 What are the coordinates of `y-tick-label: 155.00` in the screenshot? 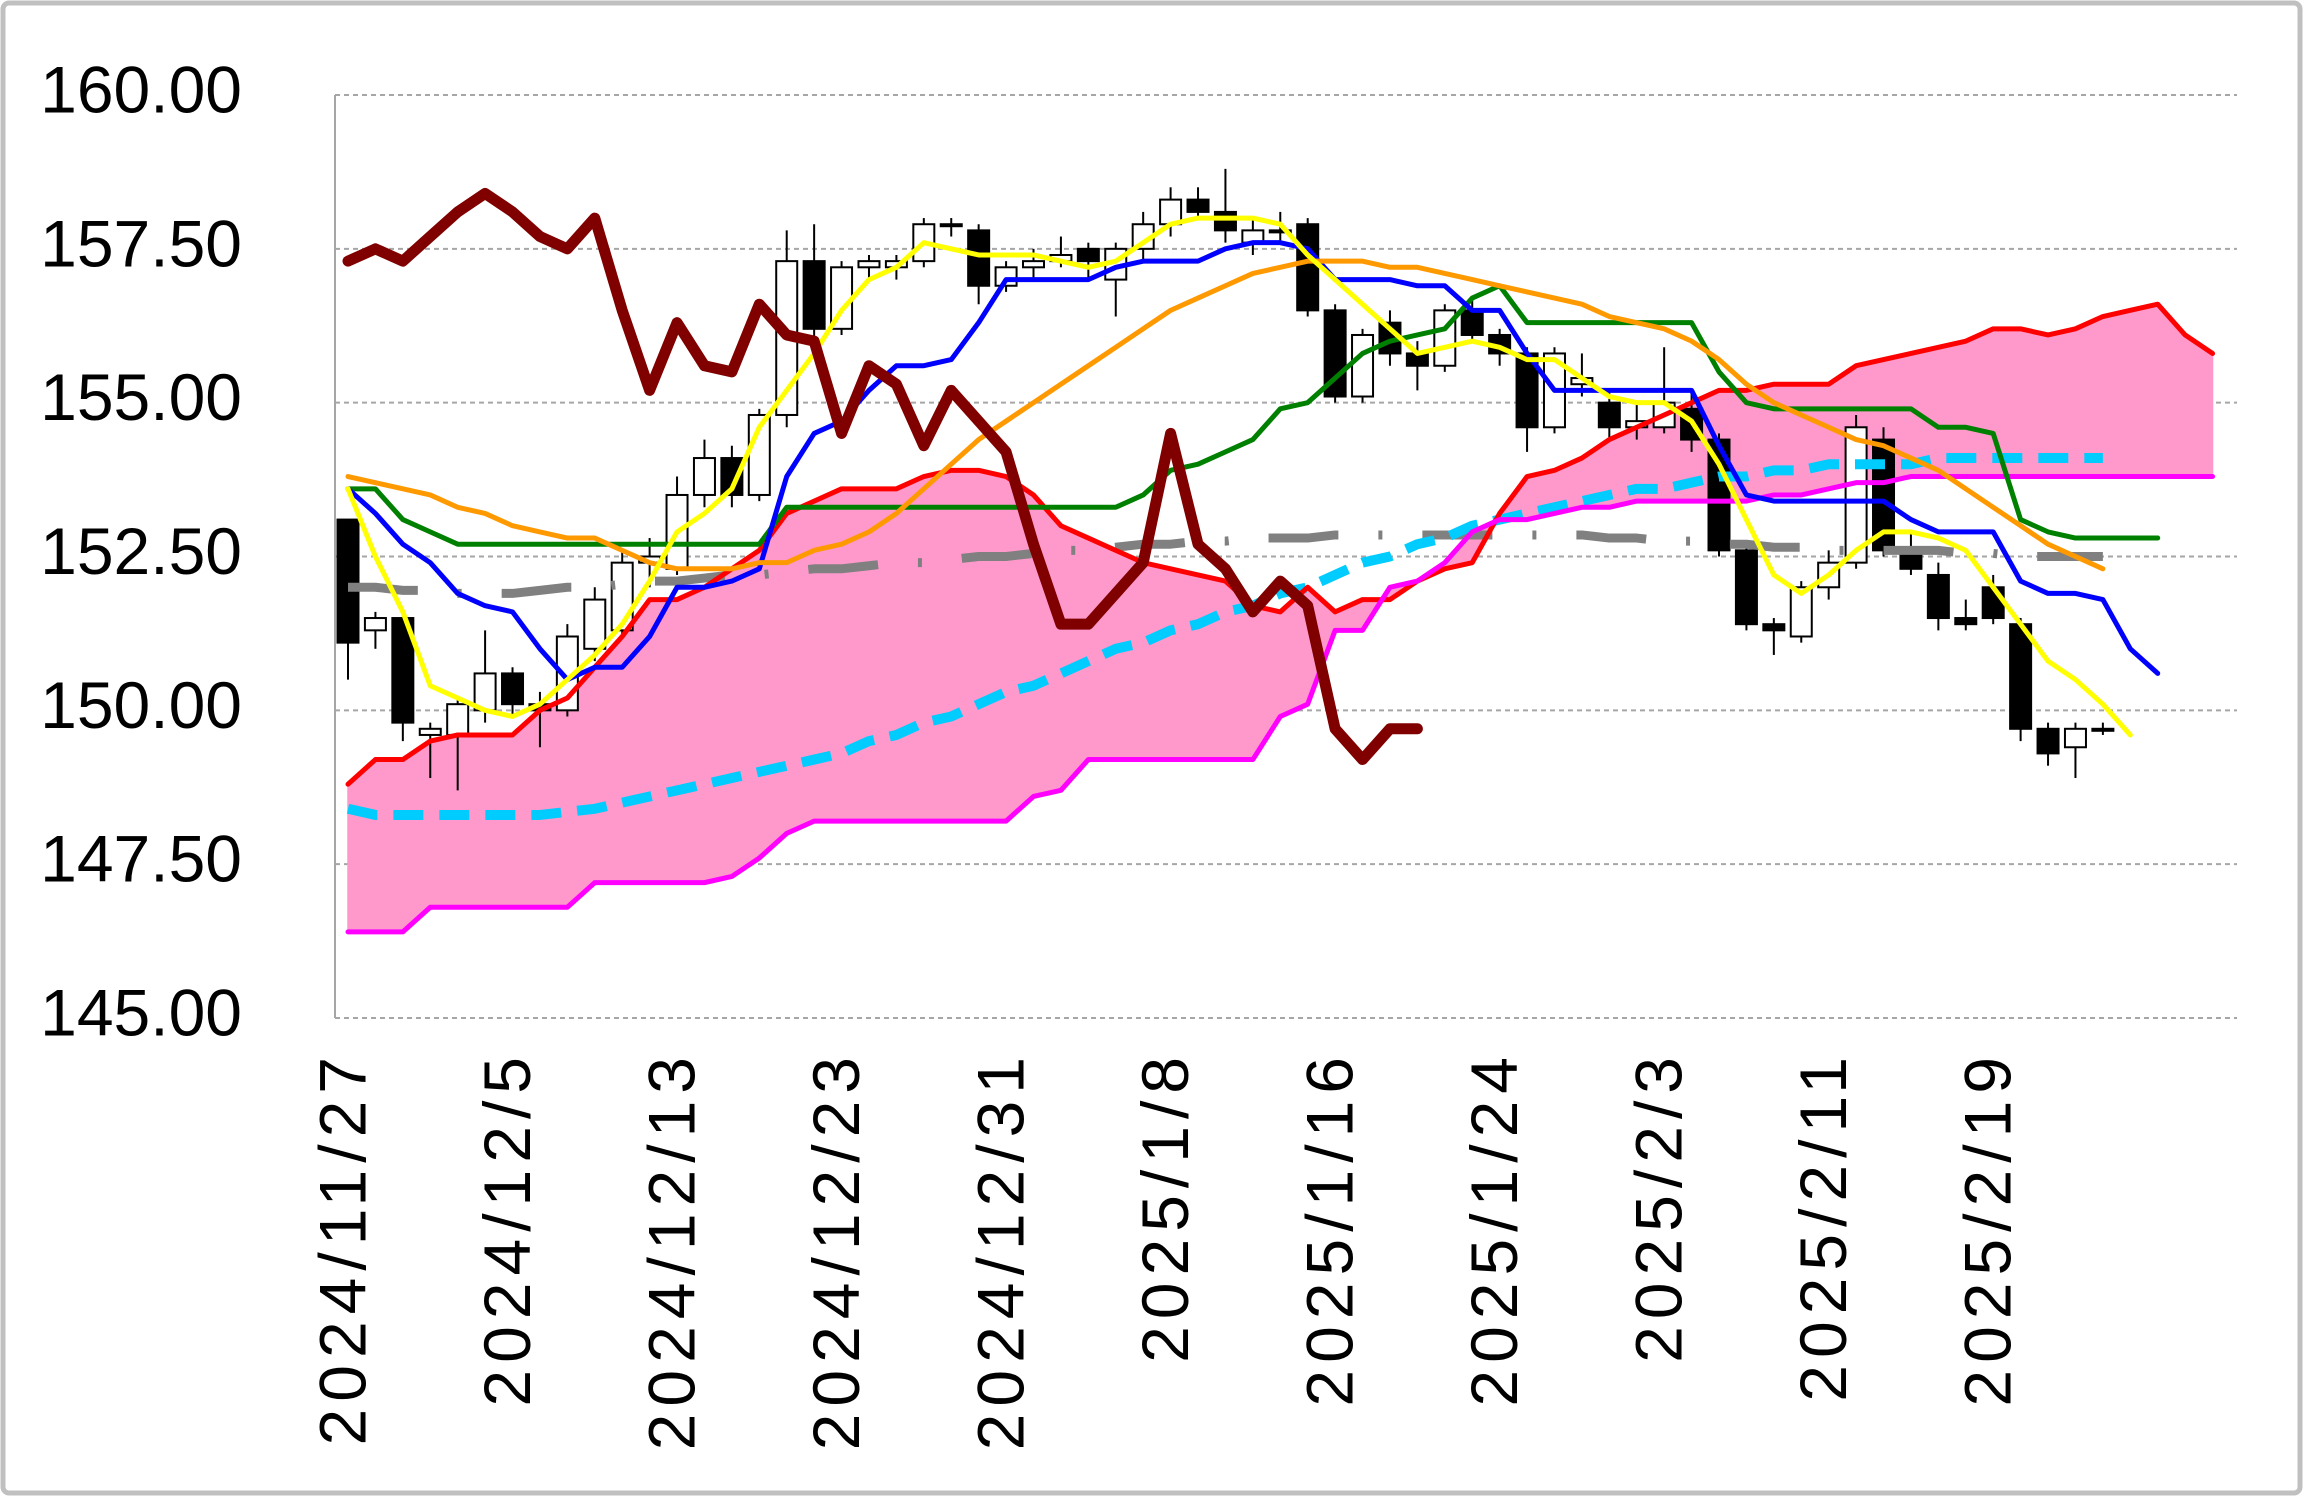 It's located at (141, 397).